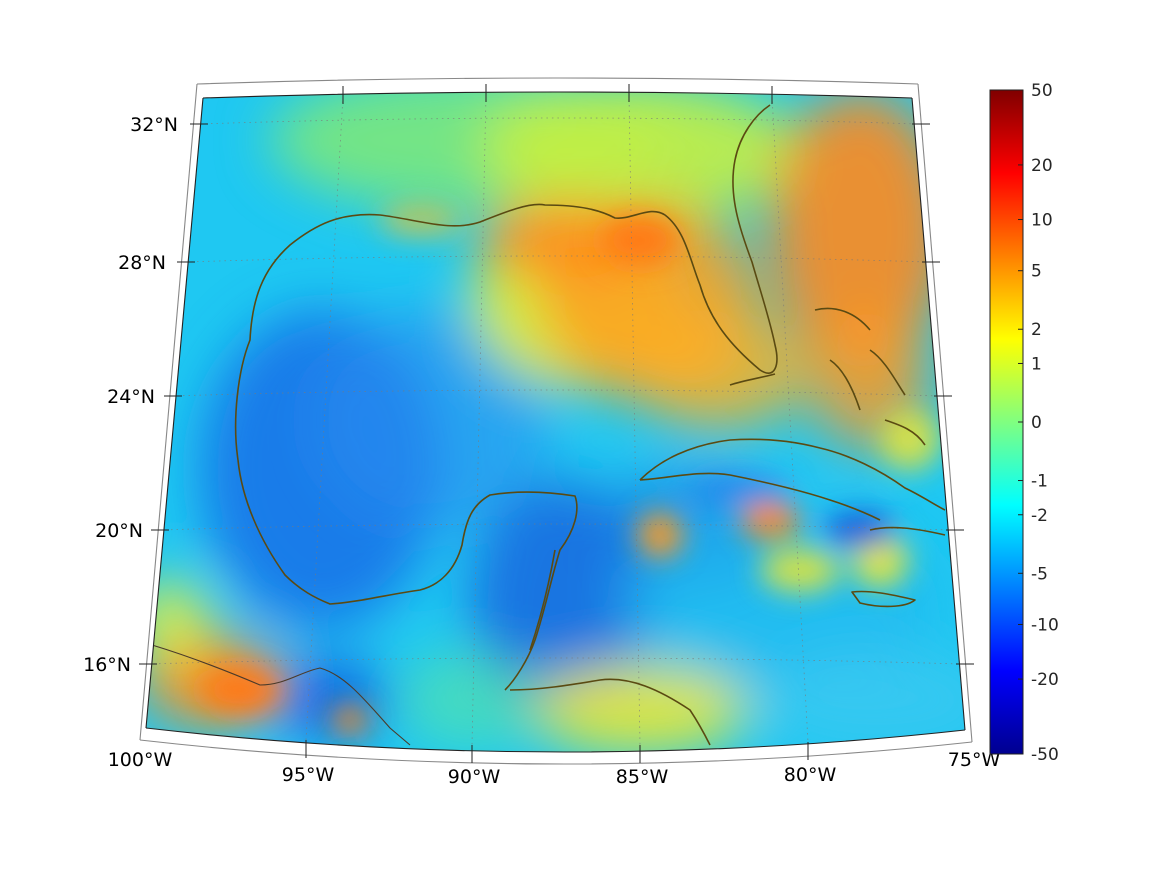 This screenshot has width=1167, height=875. What do you see at coordinates (281, 695) in the screenshot?
I see `country-borders` at bounding box center [281, 695].